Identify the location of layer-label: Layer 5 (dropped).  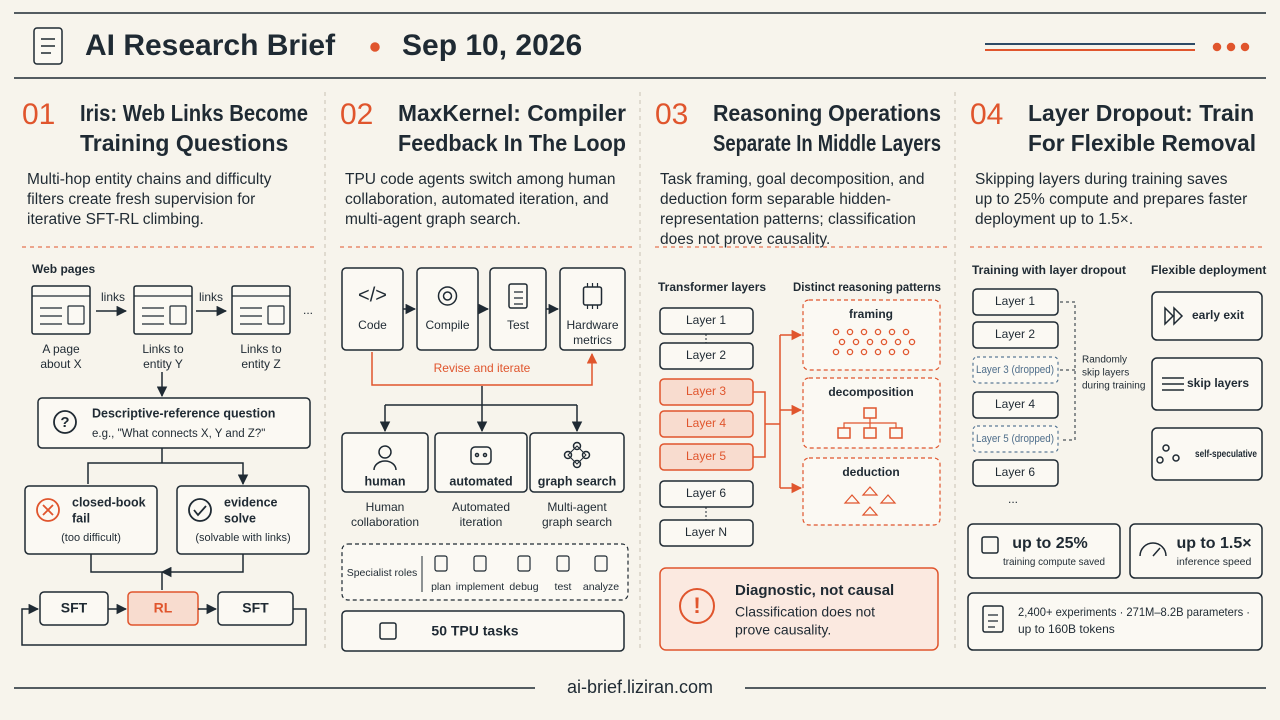
(1015, 439).